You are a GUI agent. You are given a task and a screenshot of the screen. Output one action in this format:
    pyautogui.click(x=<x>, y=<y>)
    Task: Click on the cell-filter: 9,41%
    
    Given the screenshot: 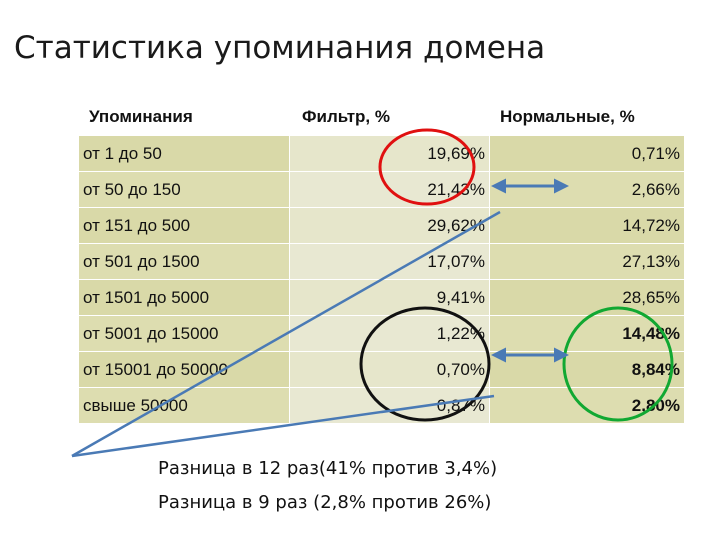 What is the action you would take?
    pyautogui.click(x=389, y=297)
    